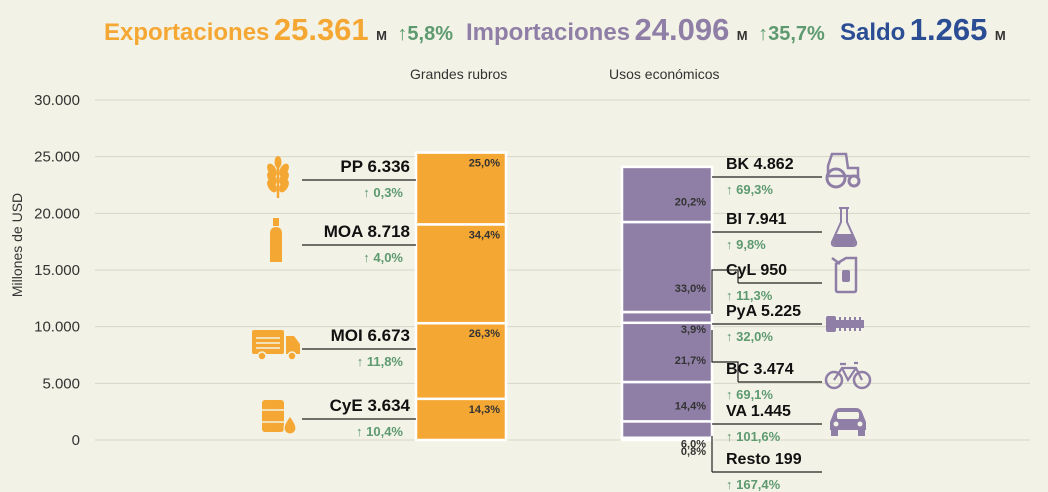 Image resolution: width=1048 pixels, height=492 pixels. What do you see at coordinates (276, 222) in the screenshot?
I see `bottle-neck` at bounding box center [276, 222].